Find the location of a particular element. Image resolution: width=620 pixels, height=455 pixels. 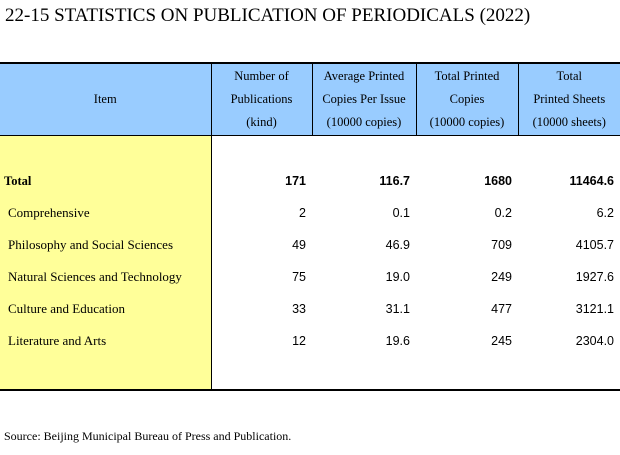

row-publications: 12 is located at coordinates (299, 341).